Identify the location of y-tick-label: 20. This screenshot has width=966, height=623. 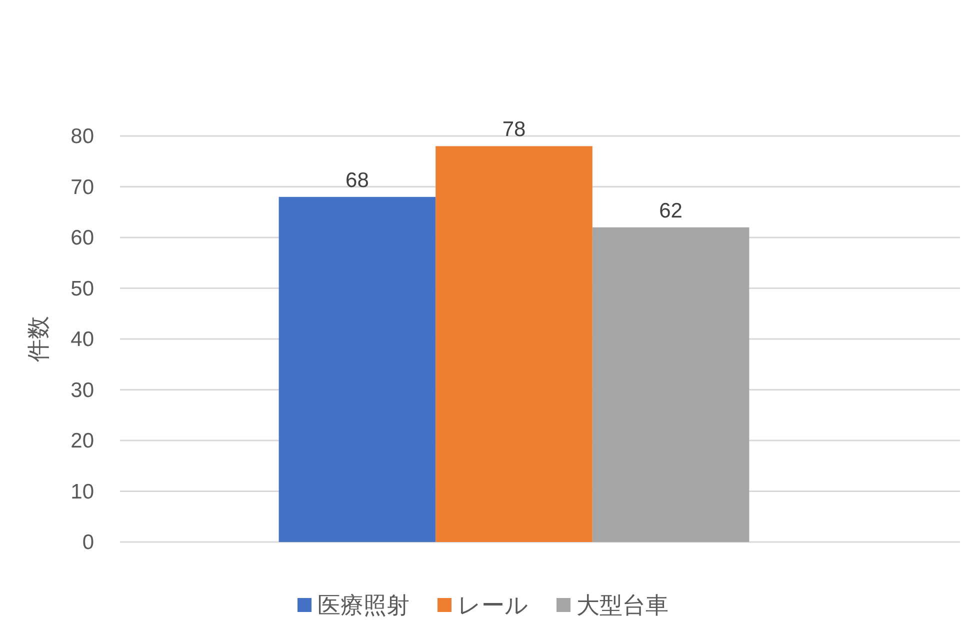
(82, 440).